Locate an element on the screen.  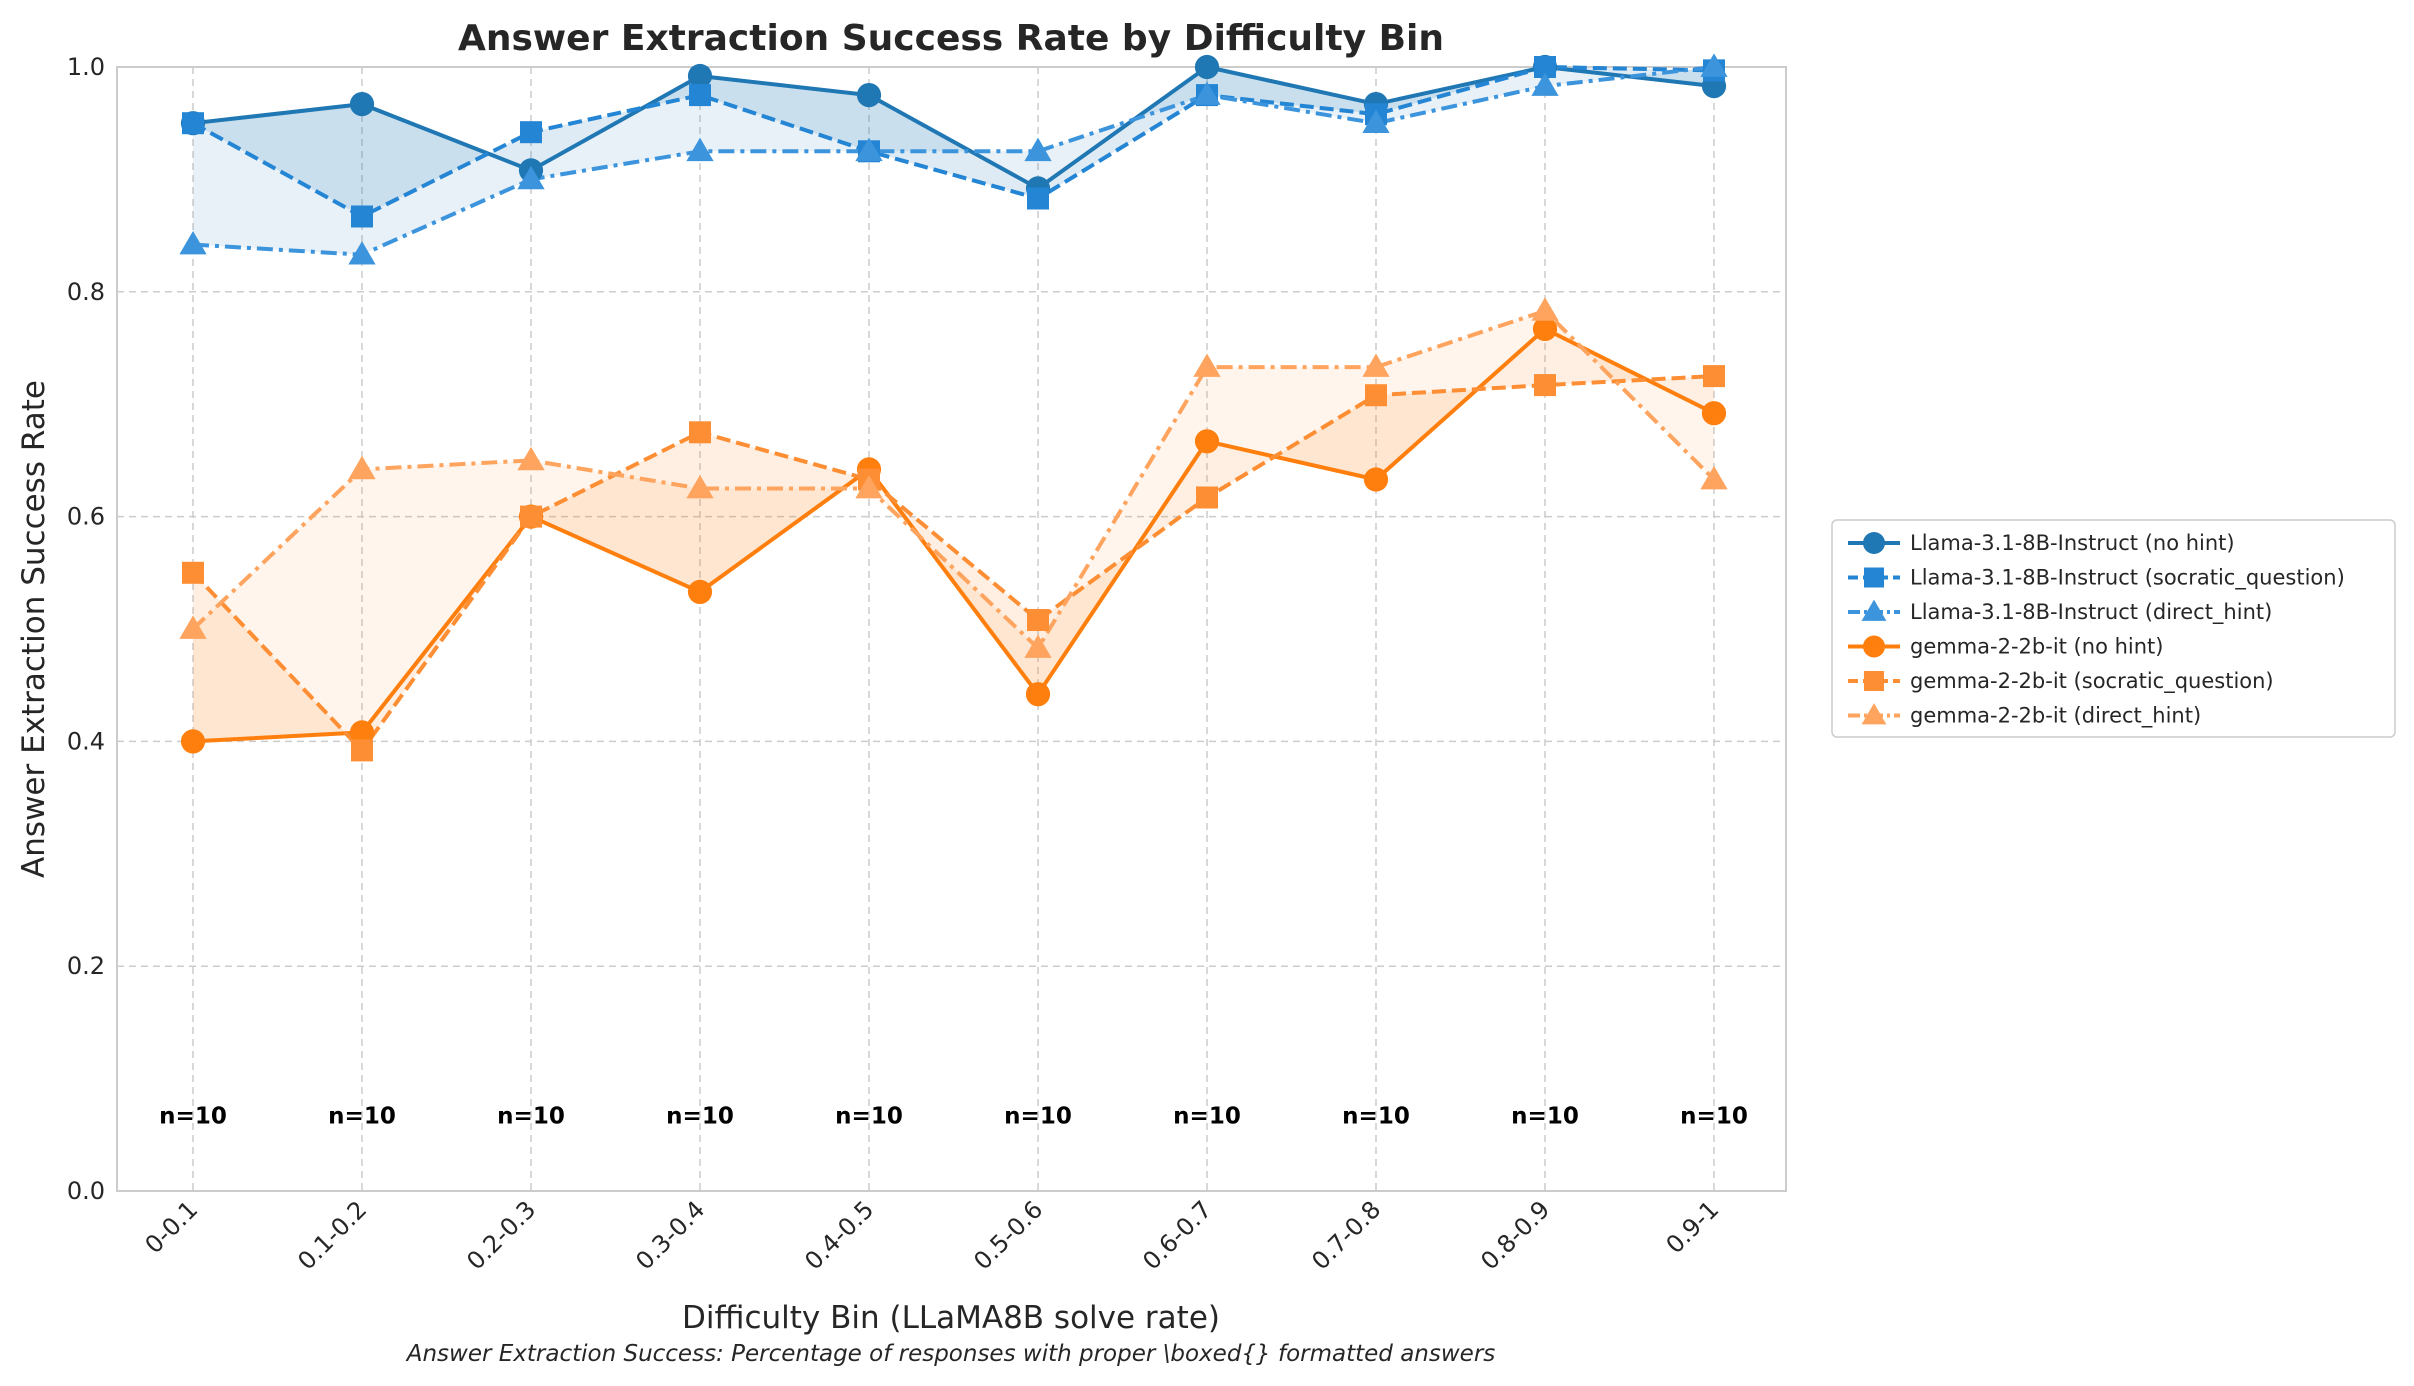
y-tick-label: 0.8 is located at coordinates (86, 292).